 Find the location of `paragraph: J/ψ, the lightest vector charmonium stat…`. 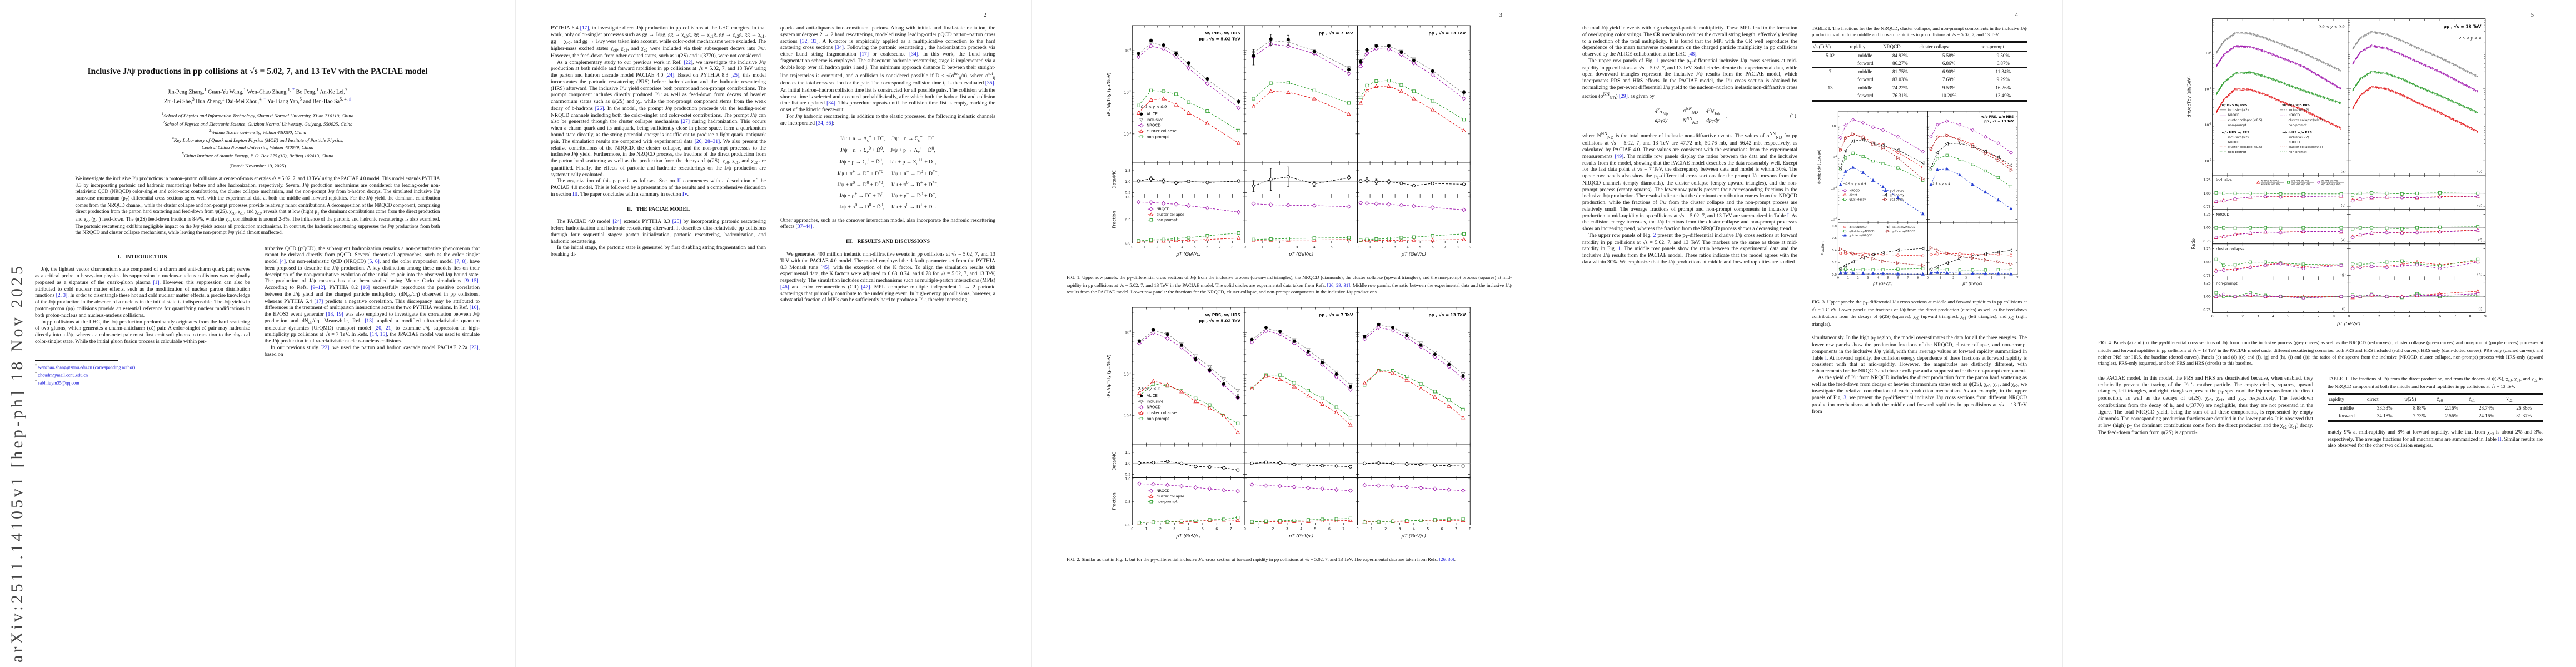

paragraph: J/ψ, the lightest vector charmonium stat… is located at coordinates (142, 292).